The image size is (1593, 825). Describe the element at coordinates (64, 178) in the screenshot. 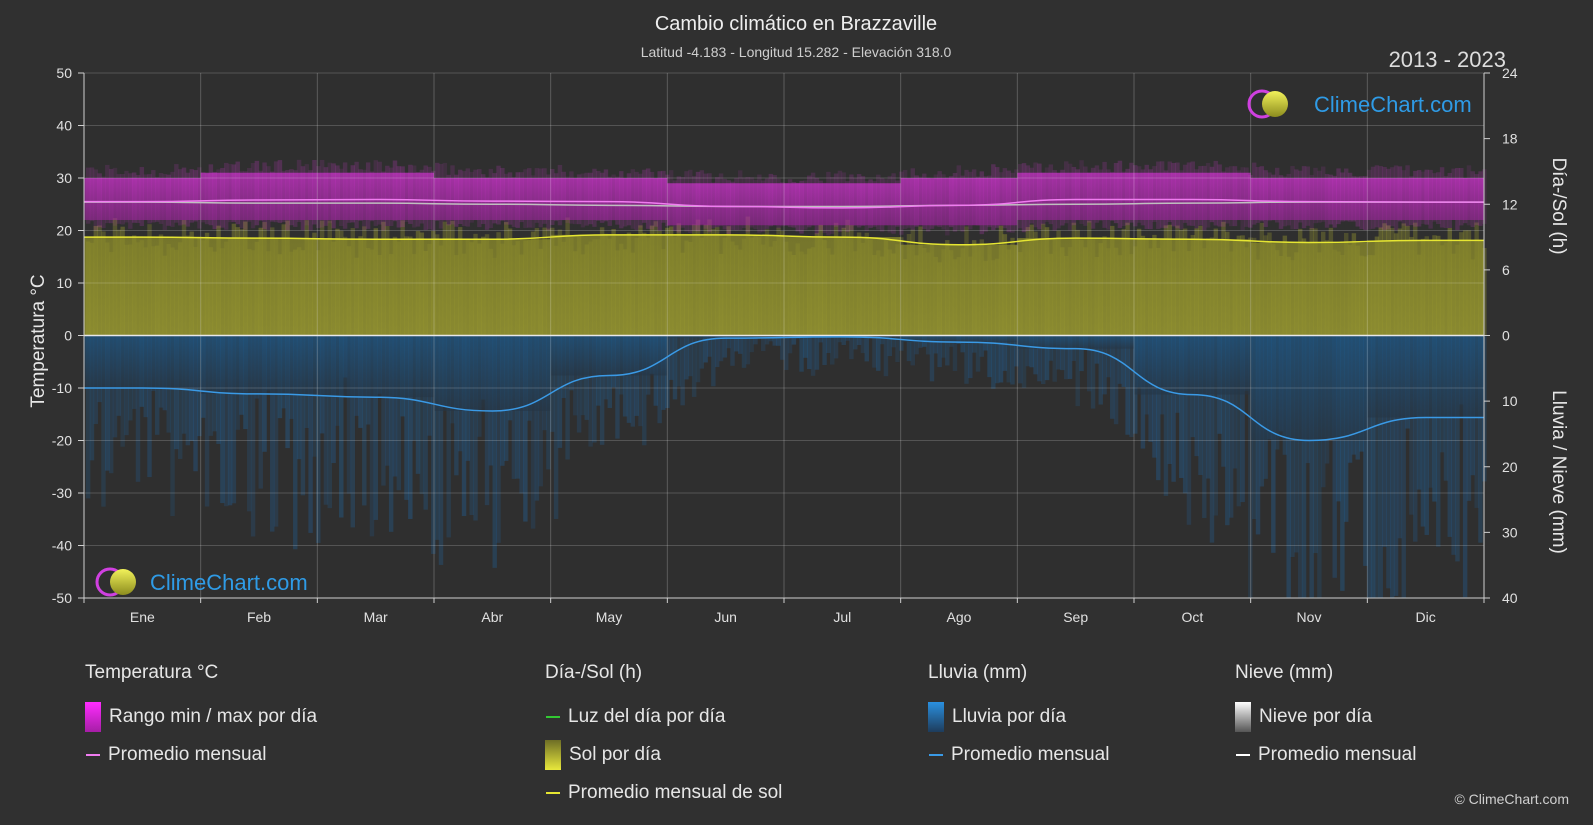

I see `left-tick-label: 30` at that location.